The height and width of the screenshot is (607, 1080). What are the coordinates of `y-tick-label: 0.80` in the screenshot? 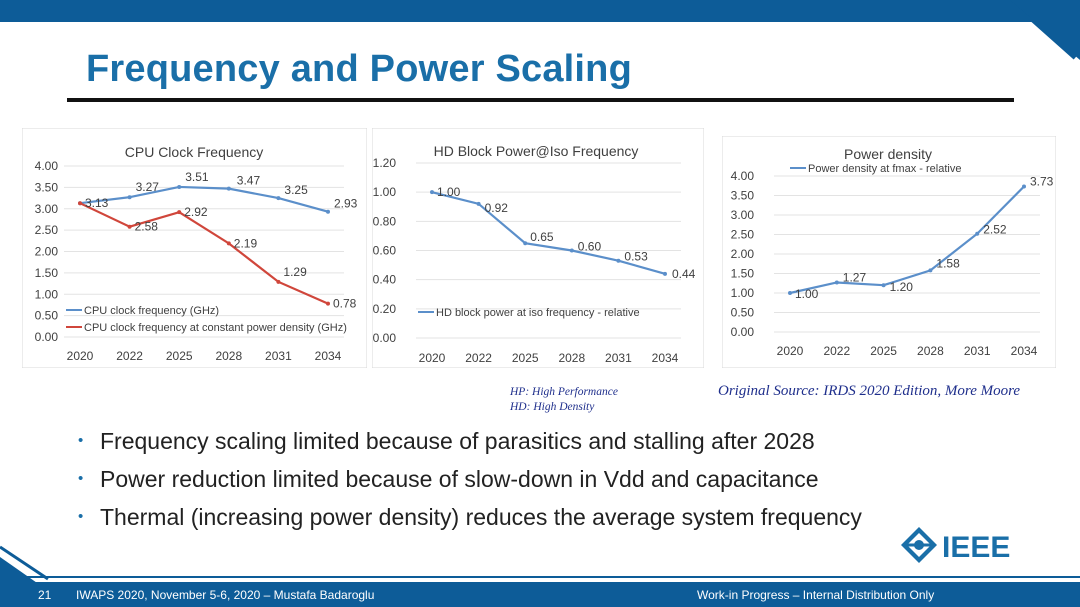 It's located at (385, 221).